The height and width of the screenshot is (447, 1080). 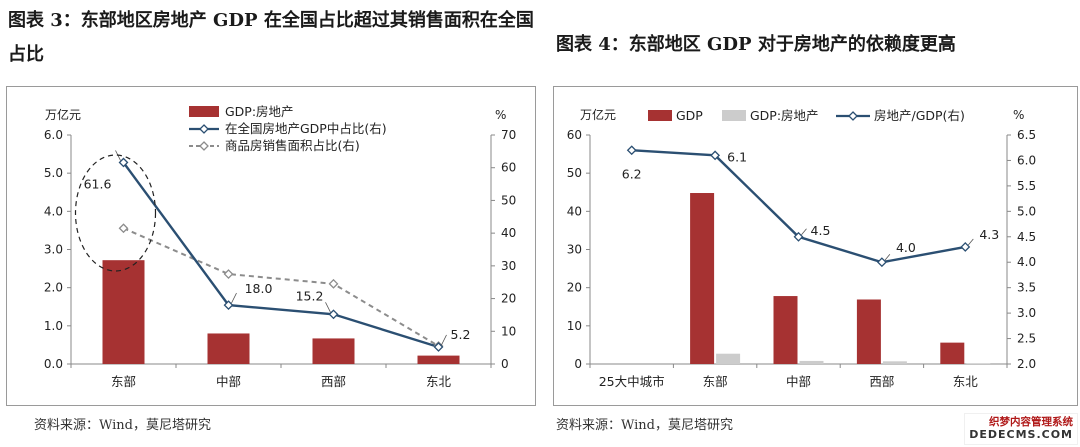 I want to click on legend-label-bar: GDP:房地产, so click(x=259, y=111).